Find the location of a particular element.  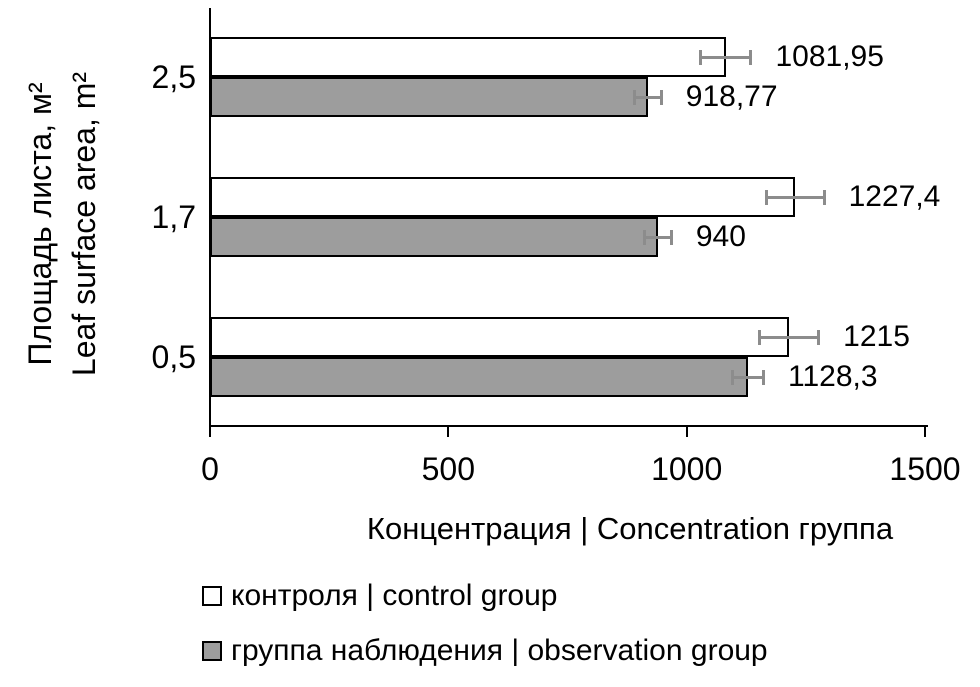

category-label: 2,5 is located at coordinates (173, 77).